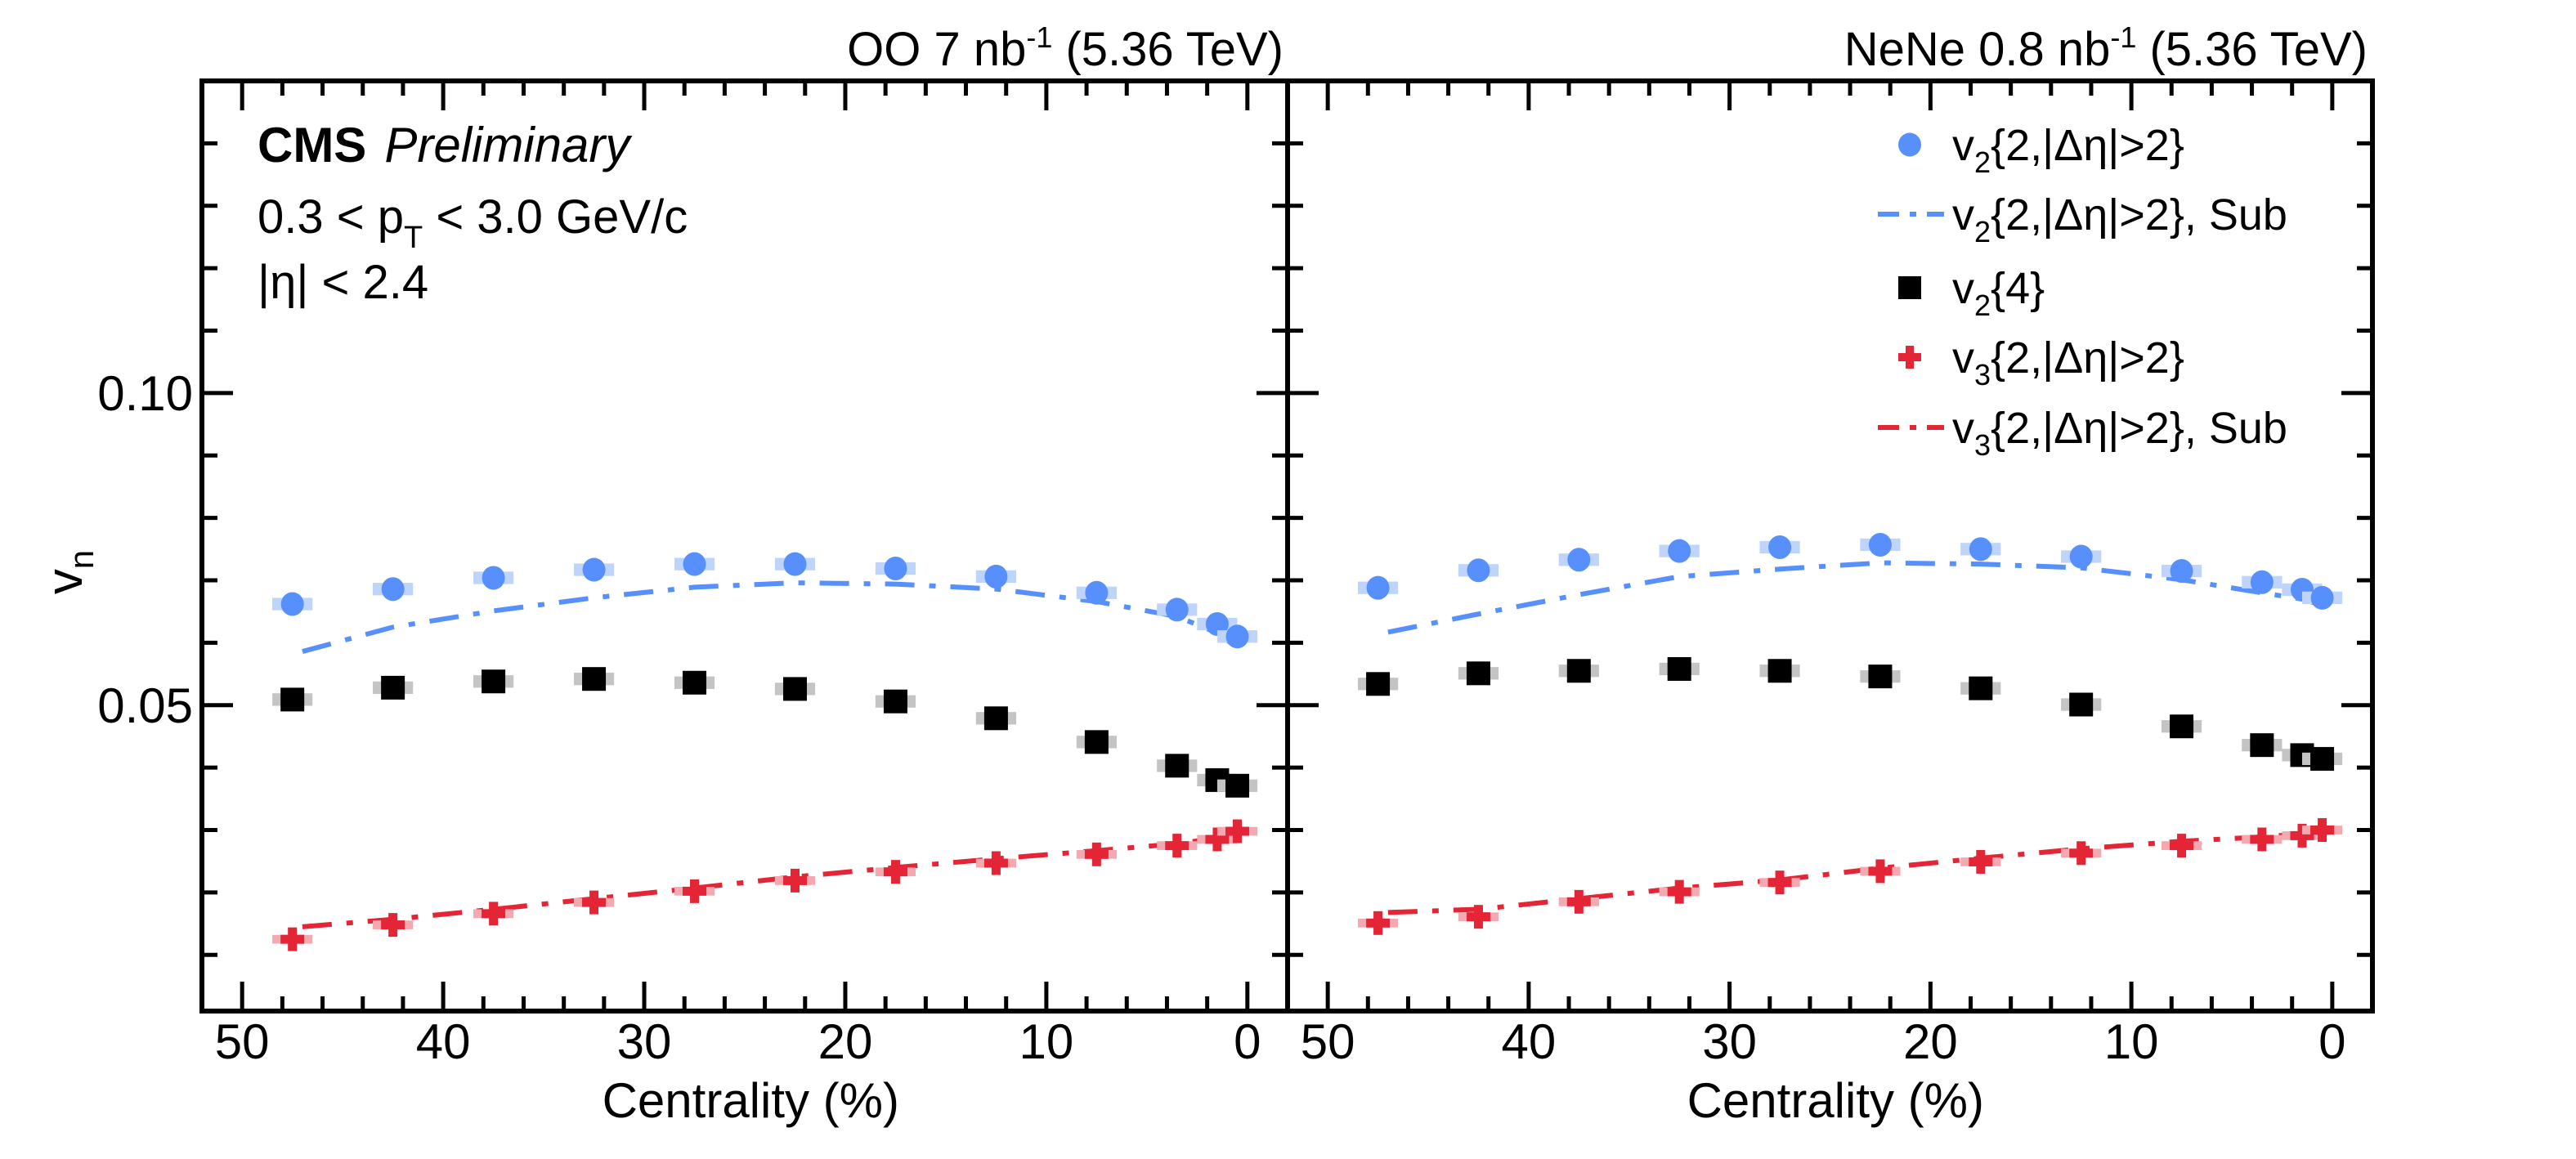 This screenshot has height=1159, width=2576. What do you see at coordinates (1065, 48) in the screenshot?
I see `panel-title-oo: OO 7 nb-1 (5.36 TeV)` at bounding box center [1065, 48].